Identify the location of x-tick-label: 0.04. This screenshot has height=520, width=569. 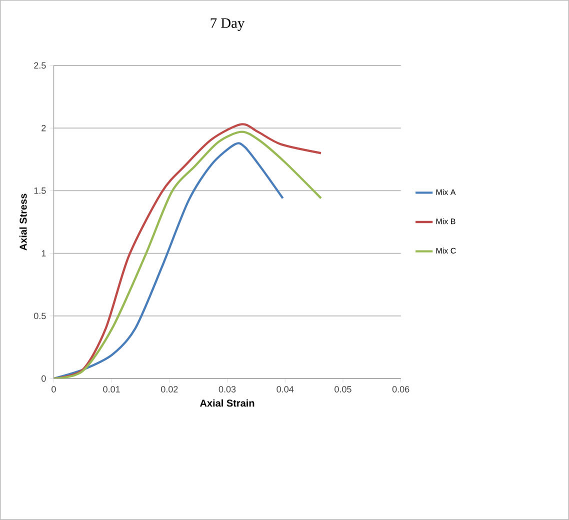
(285, 389).